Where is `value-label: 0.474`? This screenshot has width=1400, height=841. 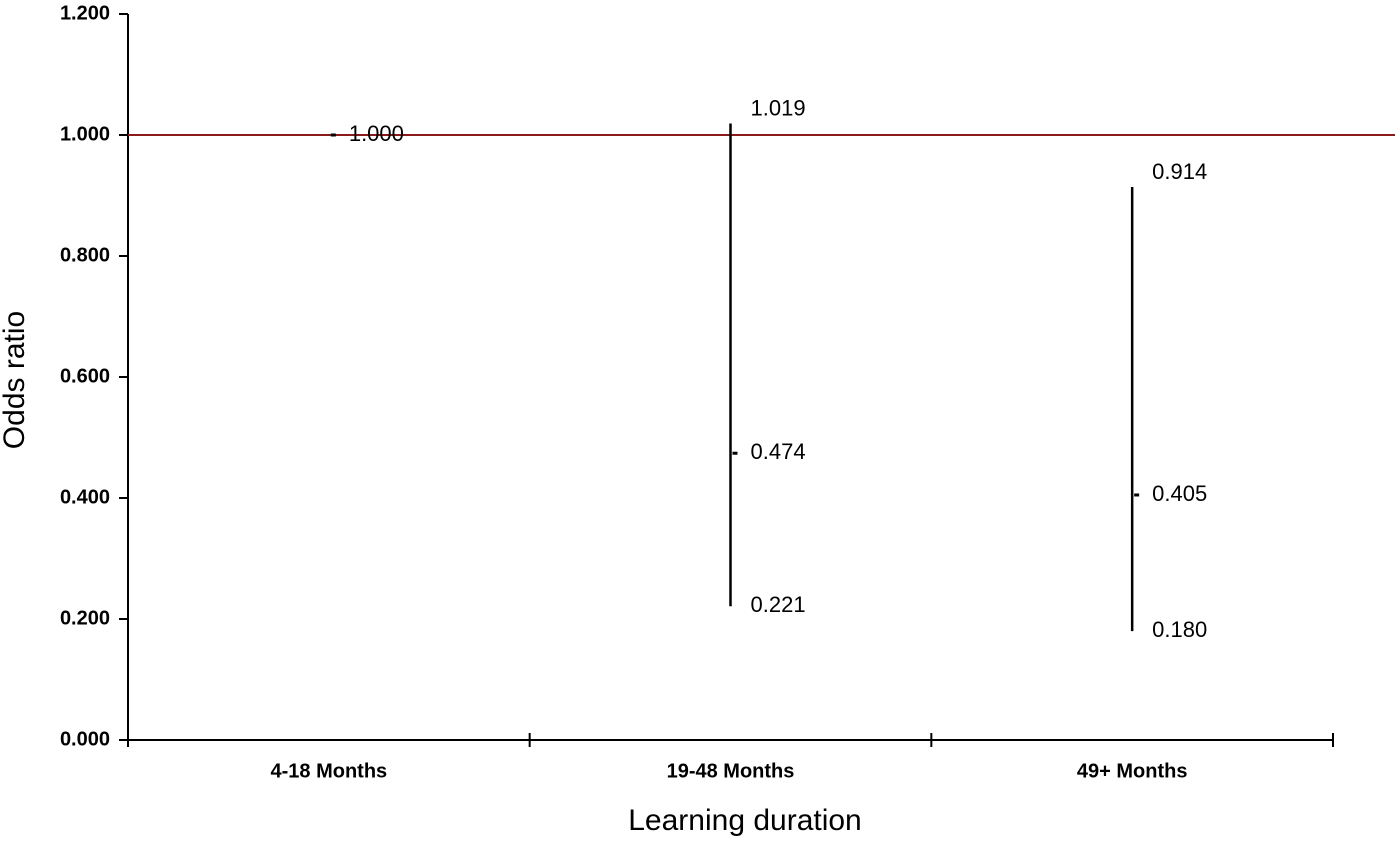
value-label: 0.474 is located at coordinates (778, 451).